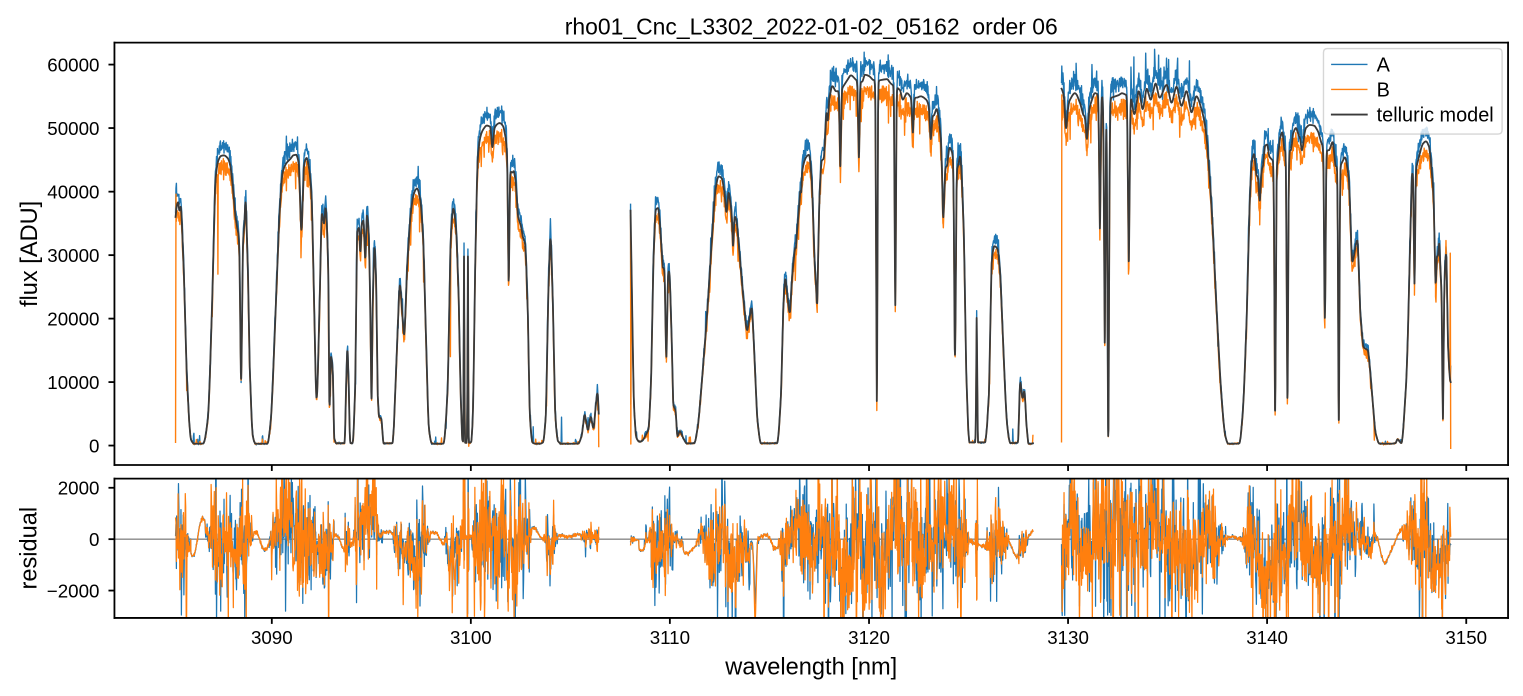 The image size is (1523, 696). Describe the element at coordinates (73, 382) in the screenshot. I see `svg-text: 10000` at that location.